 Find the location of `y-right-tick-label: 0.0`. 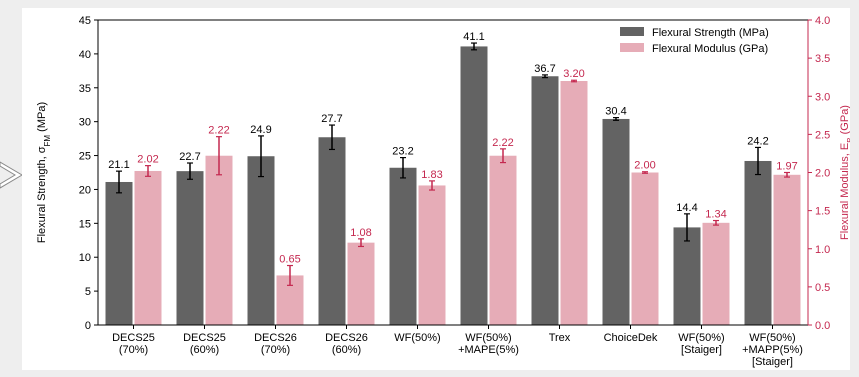

y-right-tick-label: 0.0 is located at coordinates (822, 326).